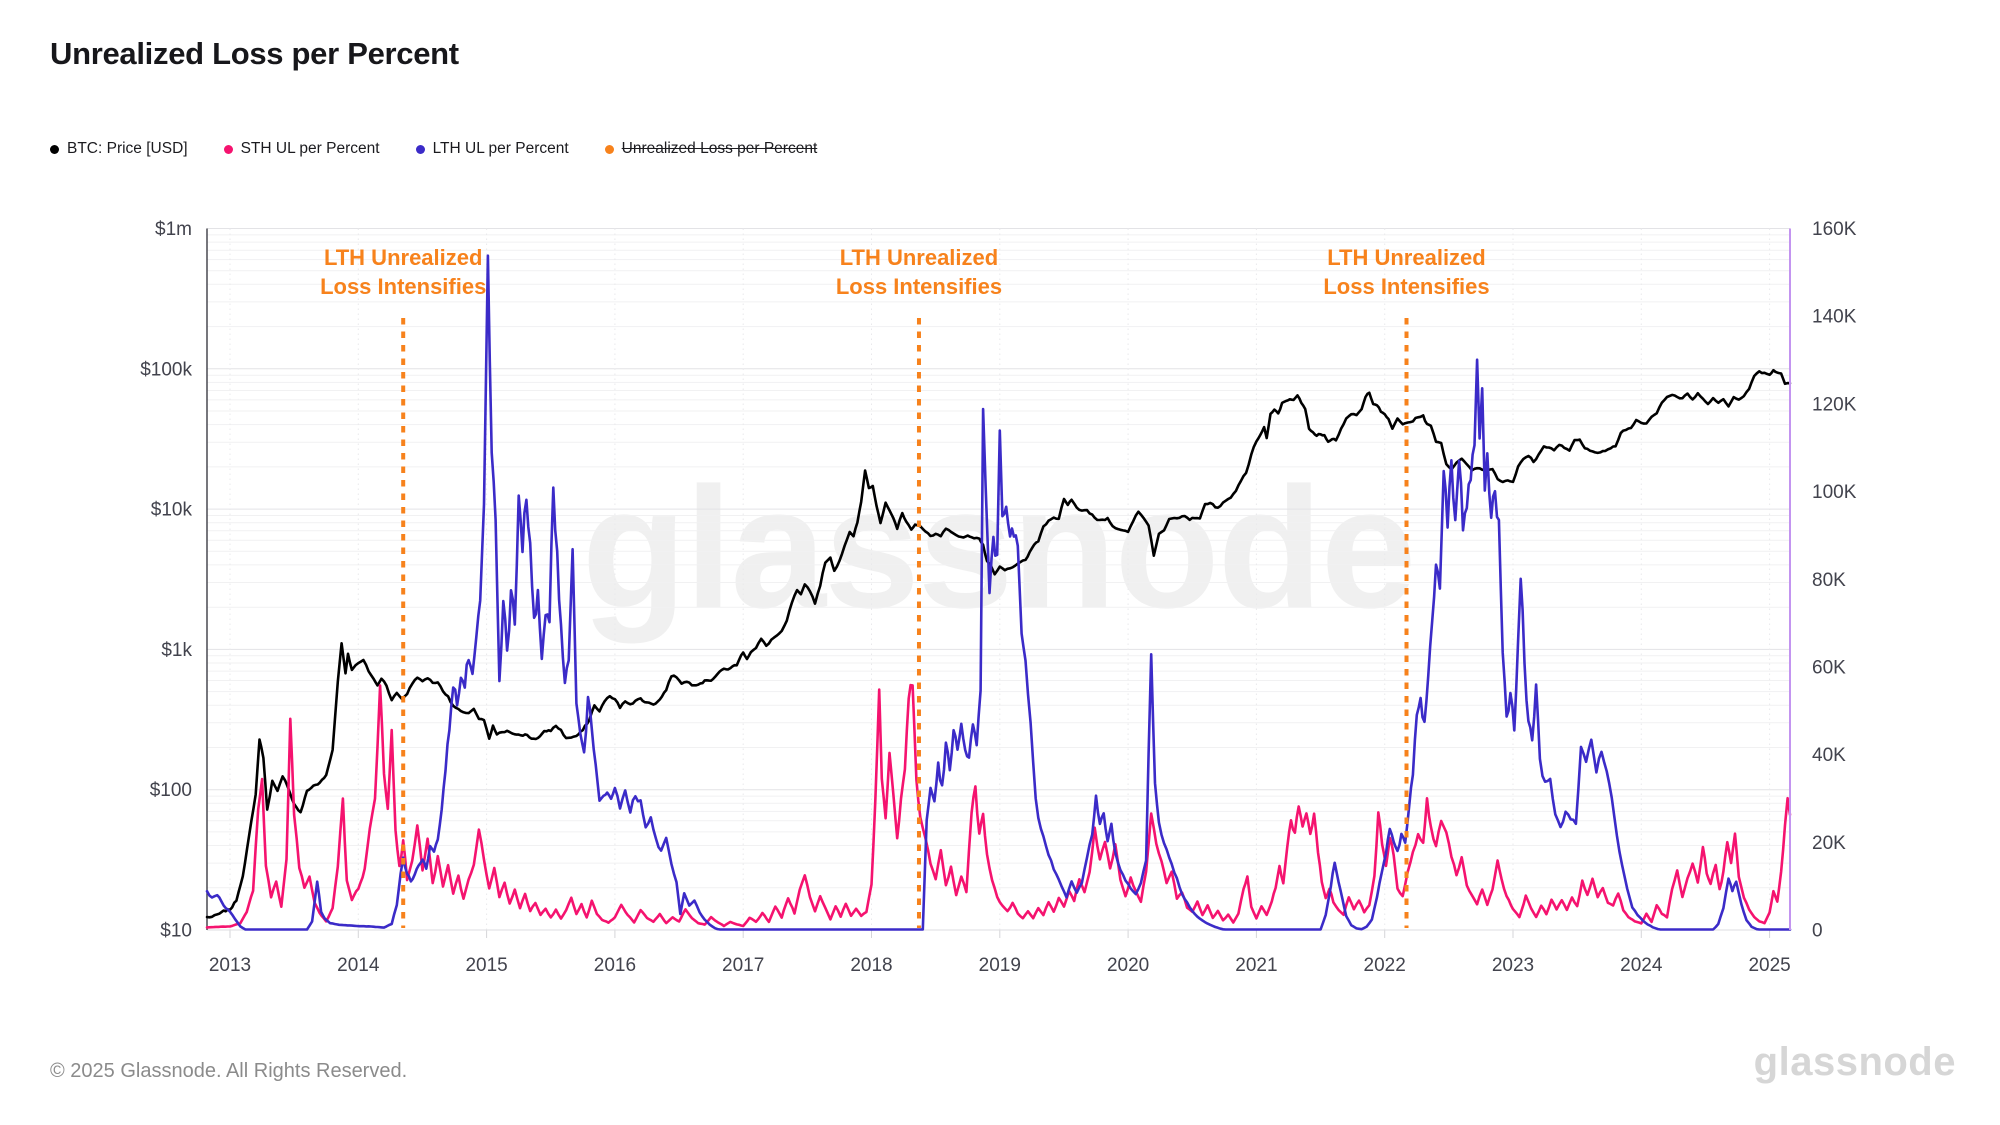 The width and height of the screenshot is (2000, 1125). I want to click on x-axis-year-label: 2018, so click(871, 965).